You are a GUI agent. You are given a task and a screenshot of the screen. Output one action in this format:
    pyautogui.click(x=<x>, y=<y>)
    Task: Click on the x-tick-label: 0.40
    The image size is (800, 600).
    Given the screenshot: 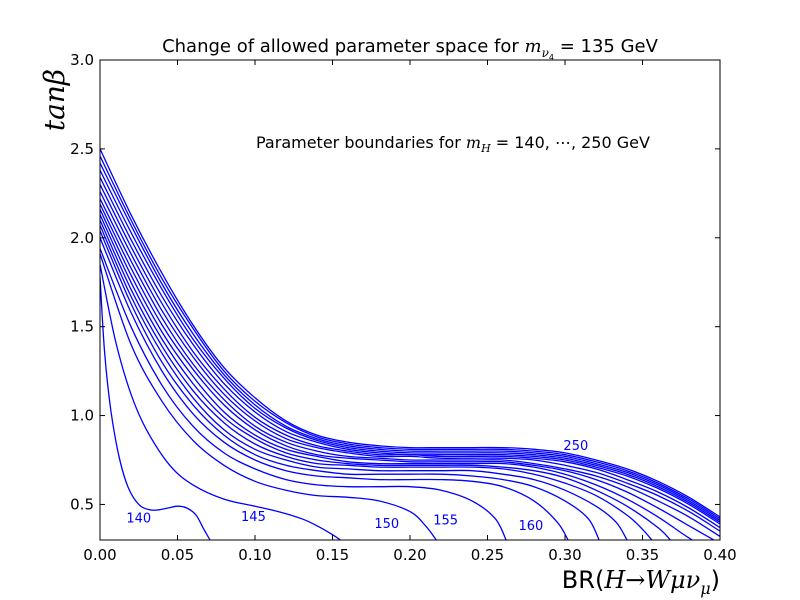 What is the action you would take?
    pyautogui.click(x=719, y=555)
    